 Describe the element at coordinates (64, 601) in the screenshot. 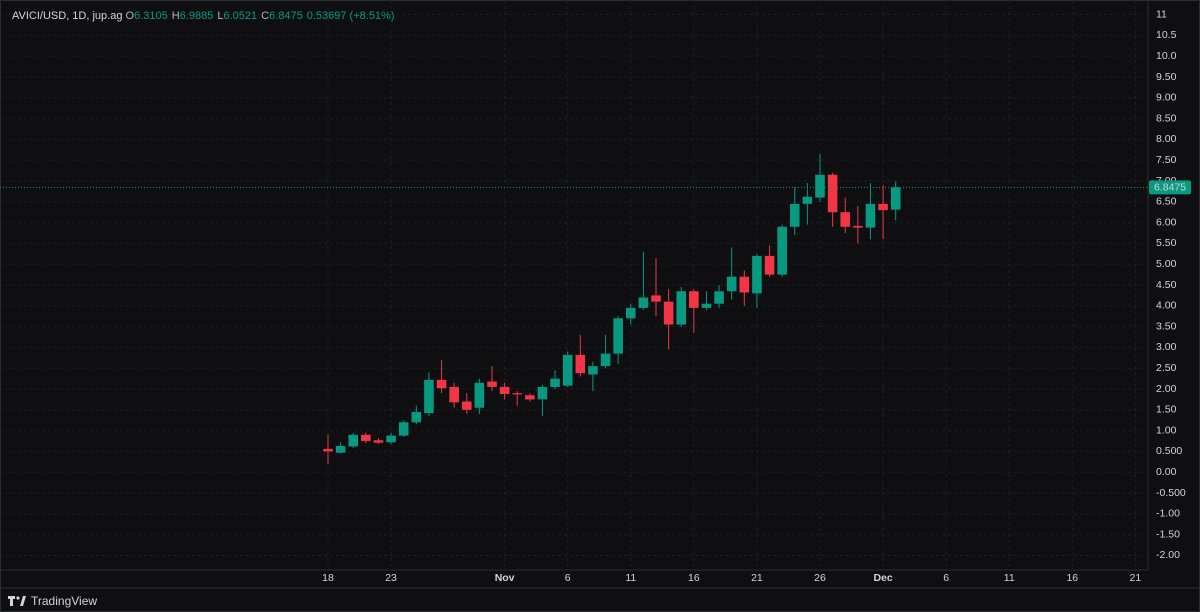

I see `brand-name: TradingView` at that location.